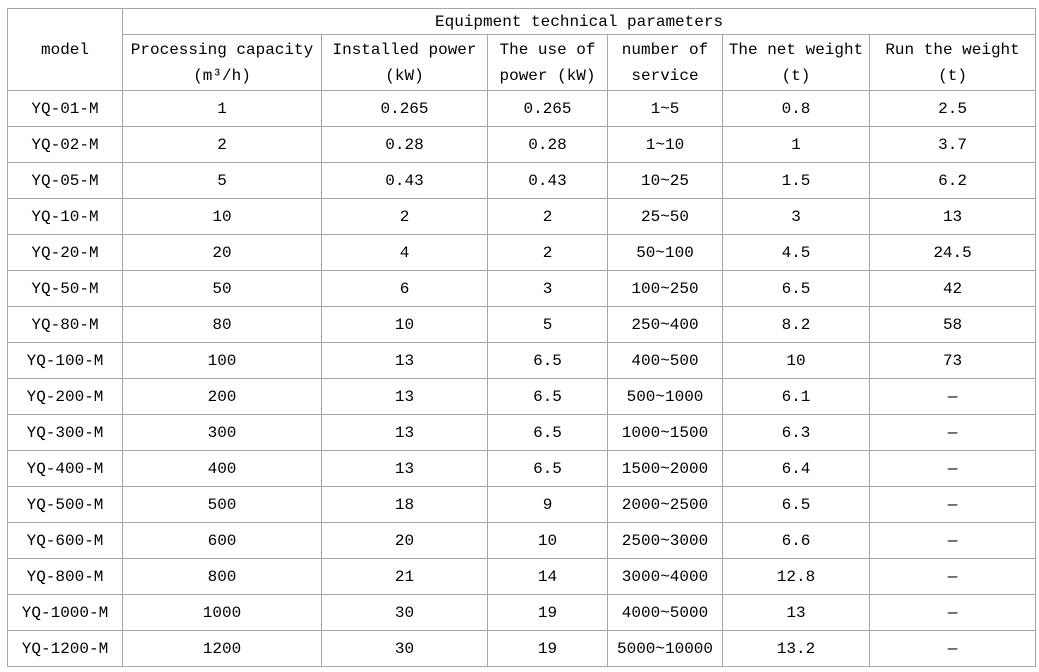 This screenshot has width=1039, height=672. I want to click on table-row: YQ-1000-M 1000 30 19 4000~5000 13—, so click(522, 612).